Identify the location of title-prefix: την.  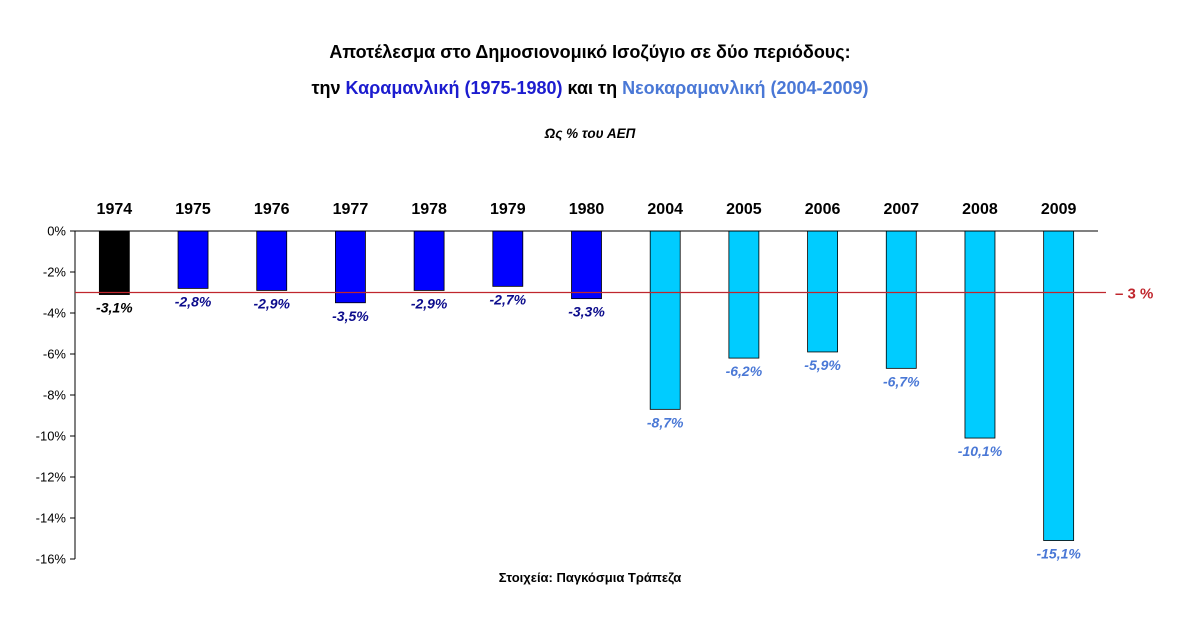
(328, 88).